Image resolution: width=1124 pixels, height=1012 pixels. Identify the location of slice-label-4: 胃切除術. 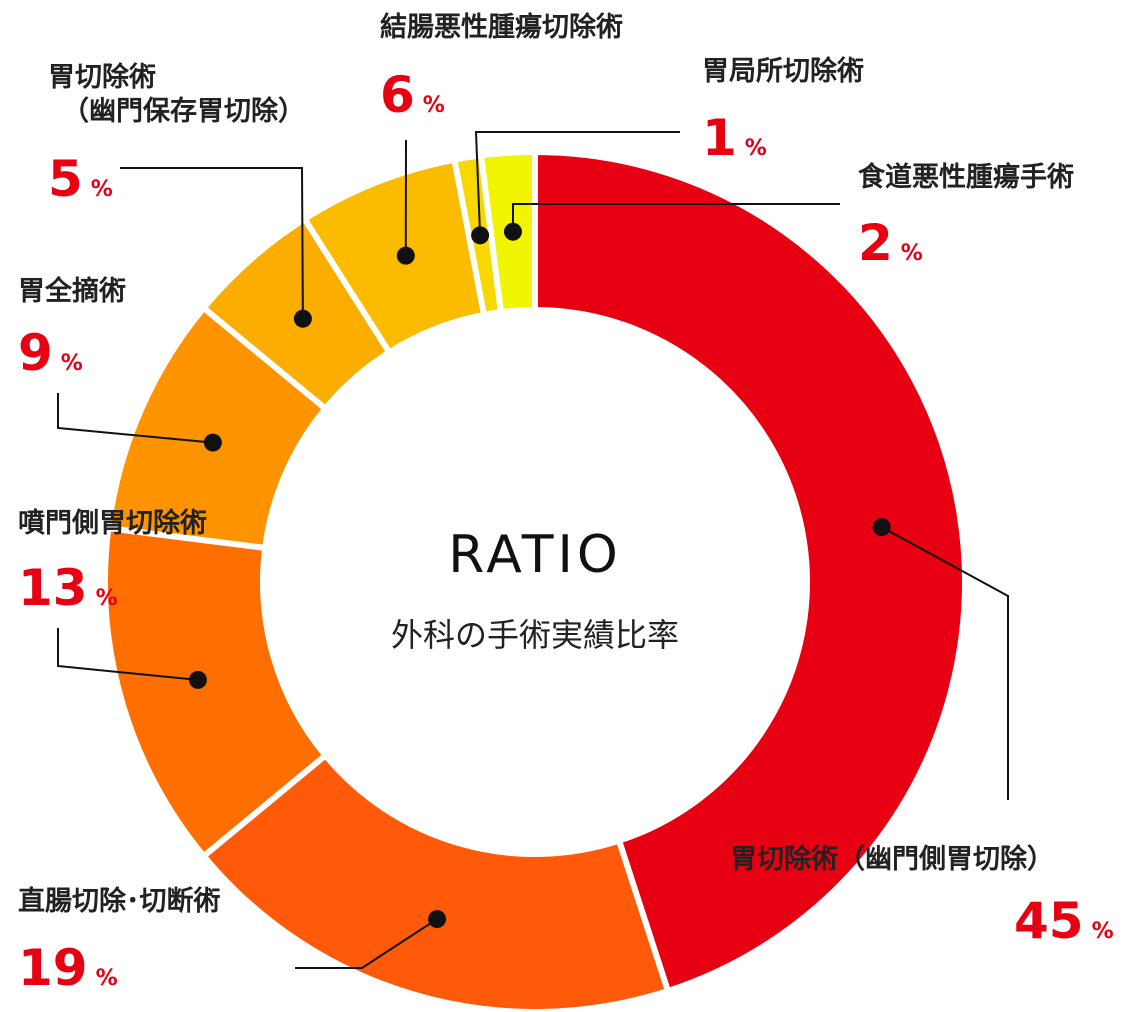
(102, 77).